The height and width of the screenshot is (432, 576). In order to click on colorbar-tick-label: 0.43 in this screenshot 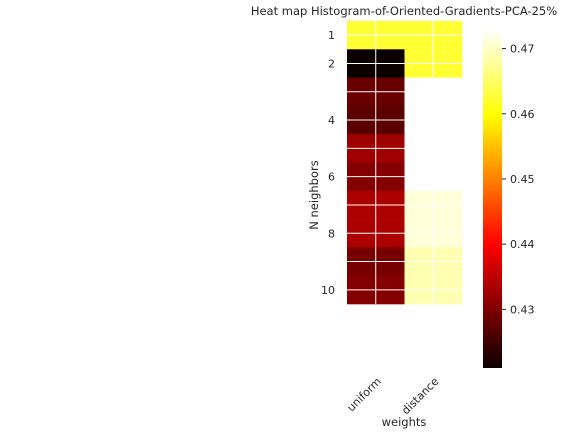, I will do `click(522, 309)`.